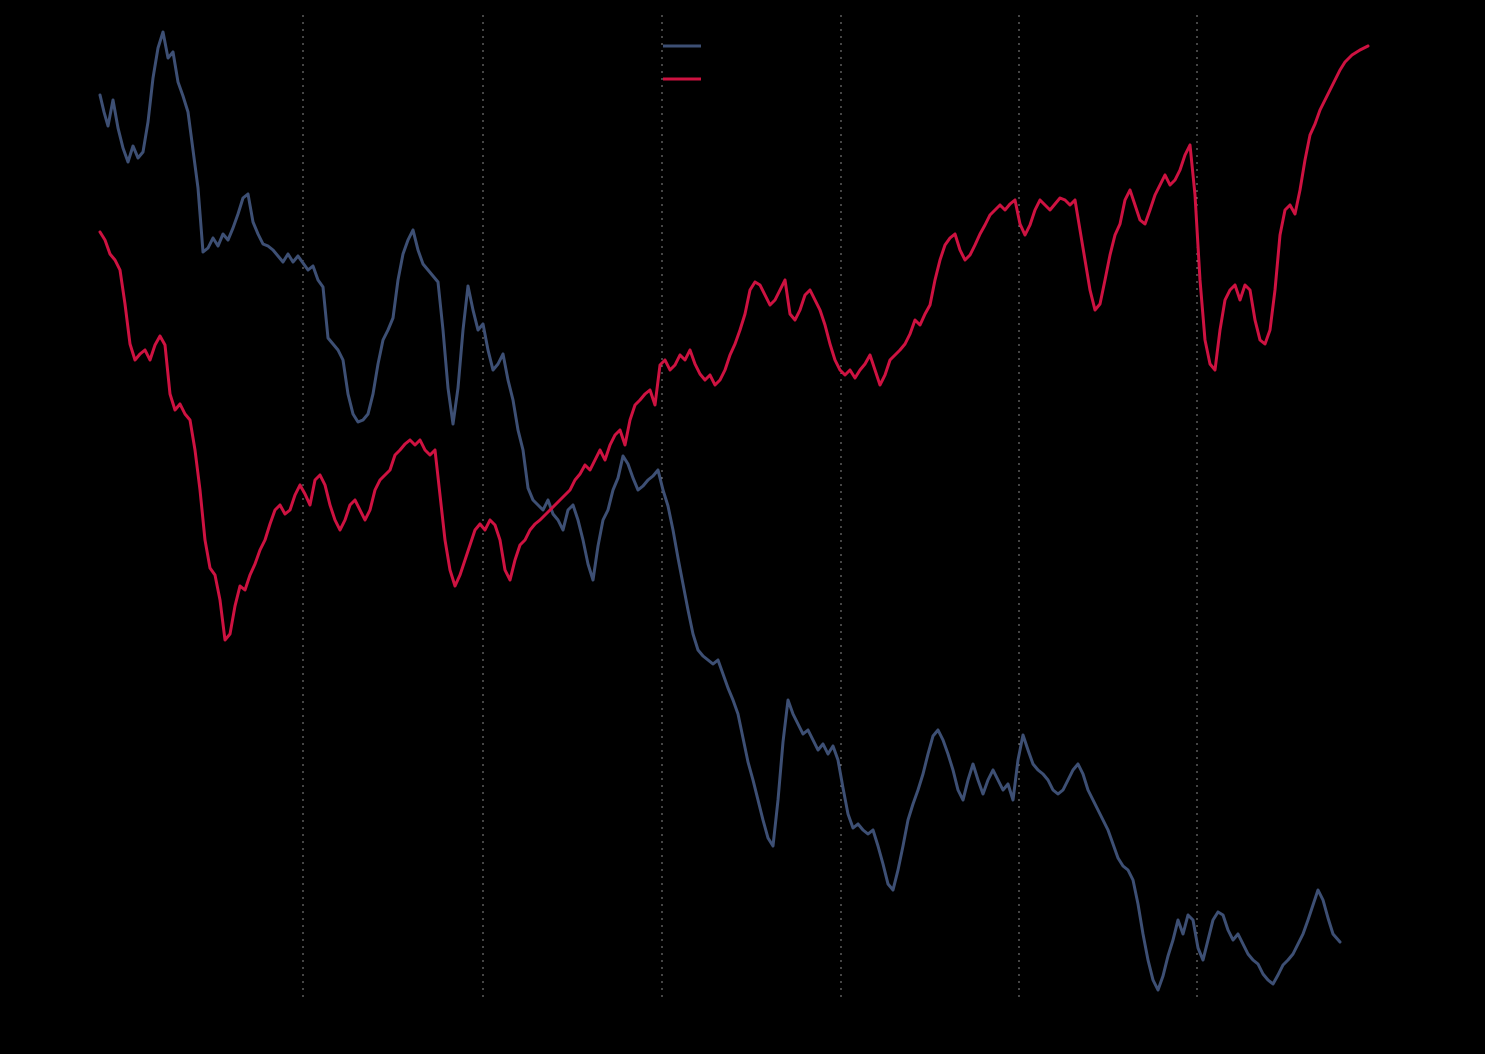  What do you see at coordinates (682, 62) in the screenshot?
I see `legend` at bounding box center [682, 62].